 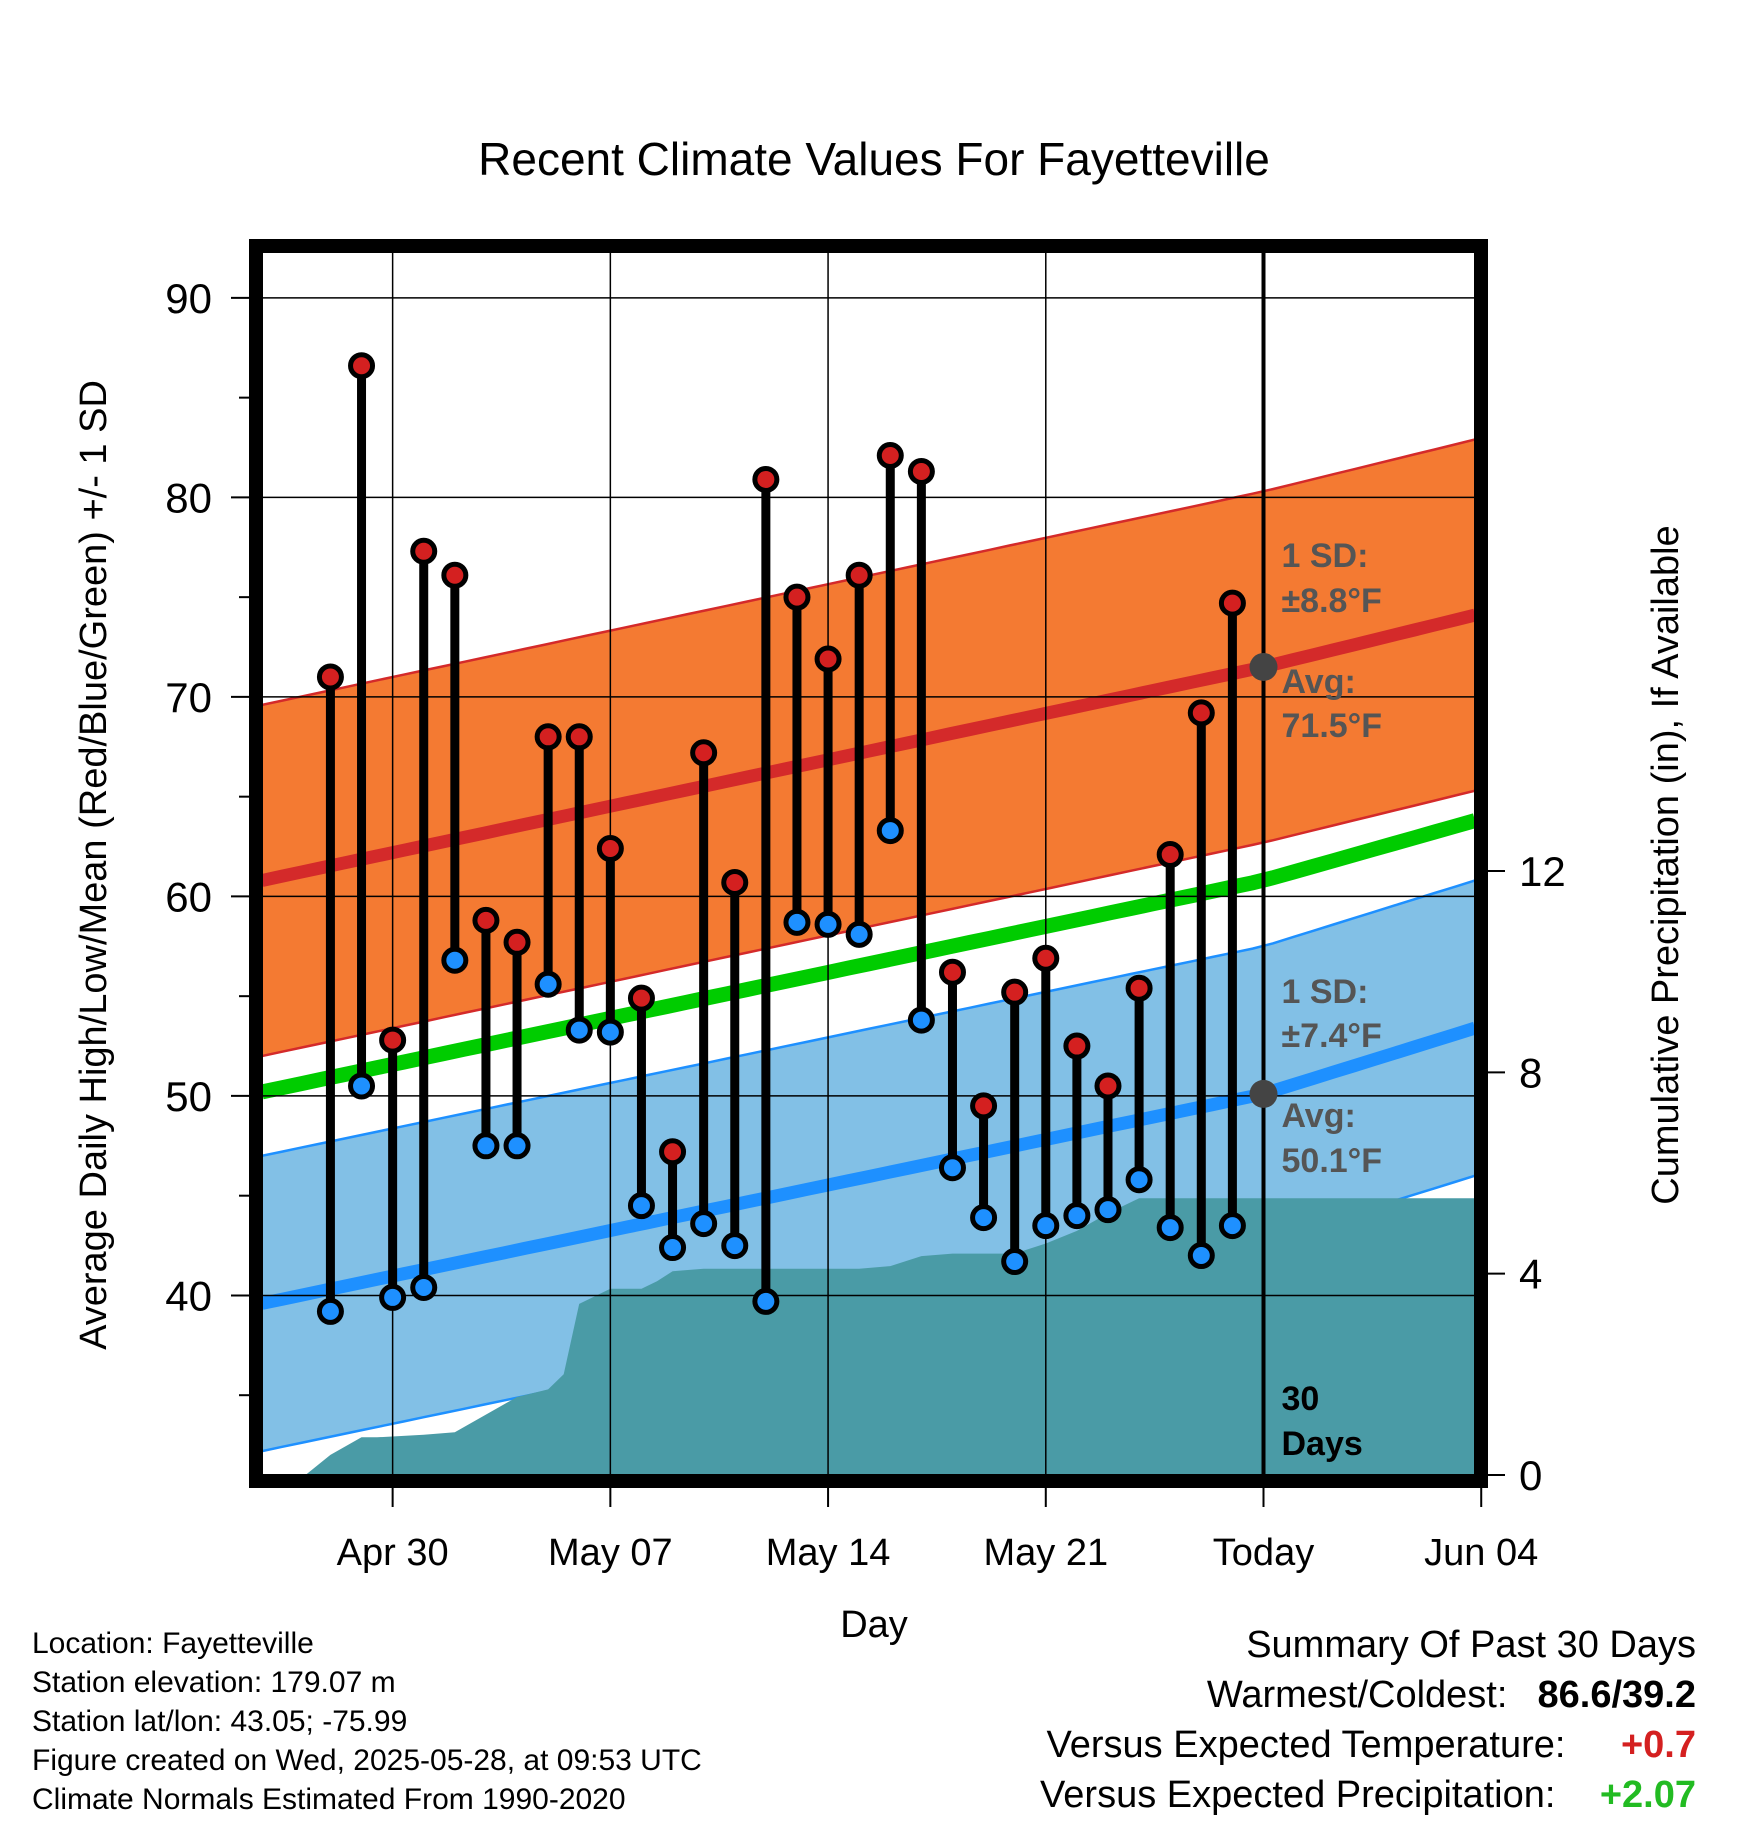 I want to click on low-sd-value: ±7.4°F, so click(x=1332, y=1036).